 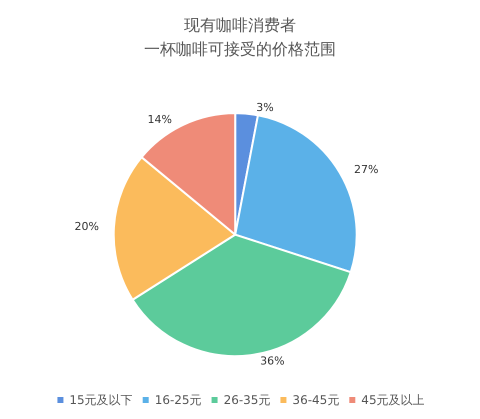 What do you see at coordinates (393, 400) in the screenshot?
I see `legend-label: 45元及以上` at bounding box center [393, 400].